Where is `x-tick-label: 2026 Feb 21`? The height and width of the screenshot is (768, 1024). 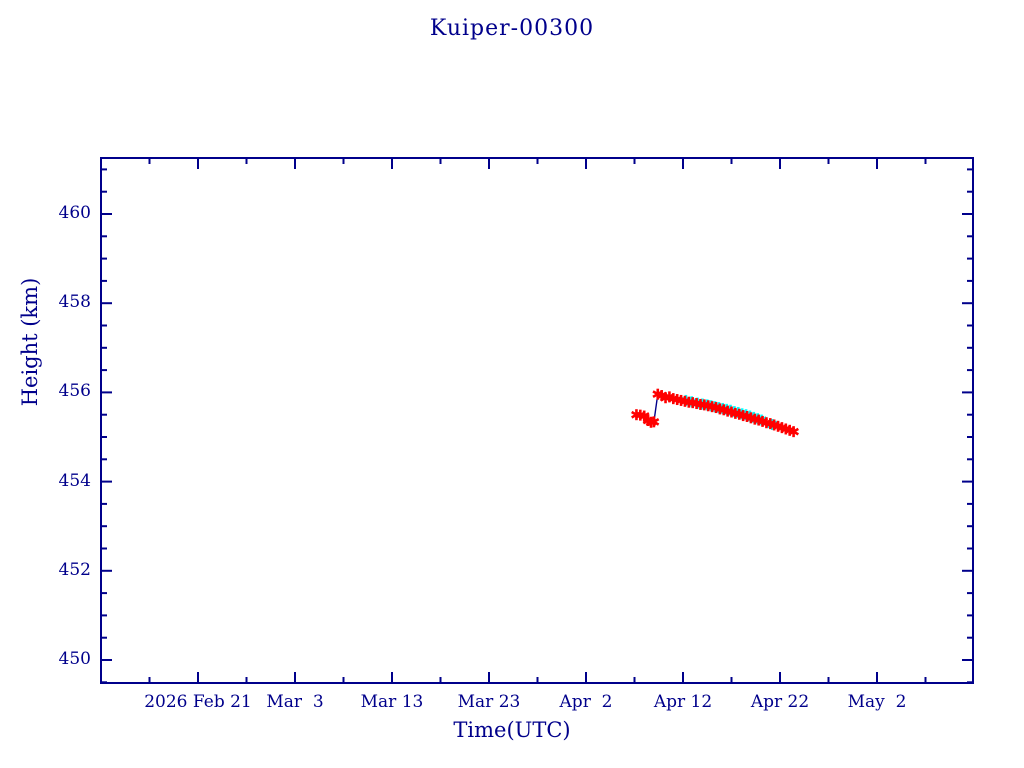
x-tick-label: 2026 Feb 21 is located at coordinates (198, 702).